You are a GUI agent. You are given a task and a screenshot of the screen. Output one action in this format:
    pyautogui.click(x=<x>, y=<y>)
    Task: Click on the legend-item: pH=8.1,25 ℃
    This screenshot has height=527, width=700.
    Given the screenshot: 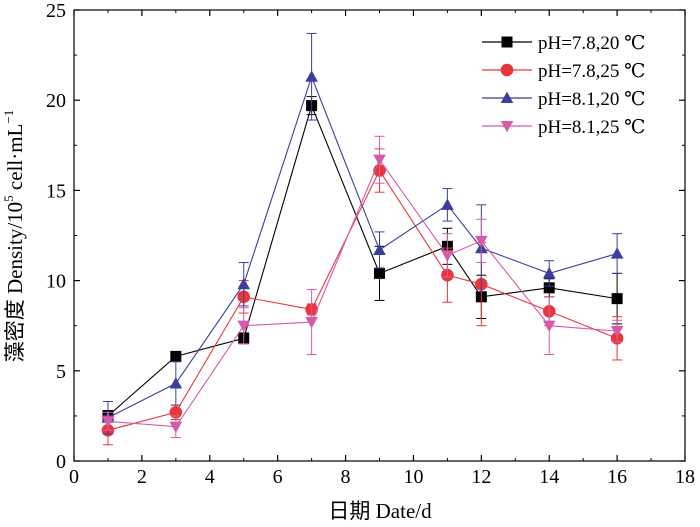 What is the action you would take?
    pyautogui.click(x=563, y=127)
    